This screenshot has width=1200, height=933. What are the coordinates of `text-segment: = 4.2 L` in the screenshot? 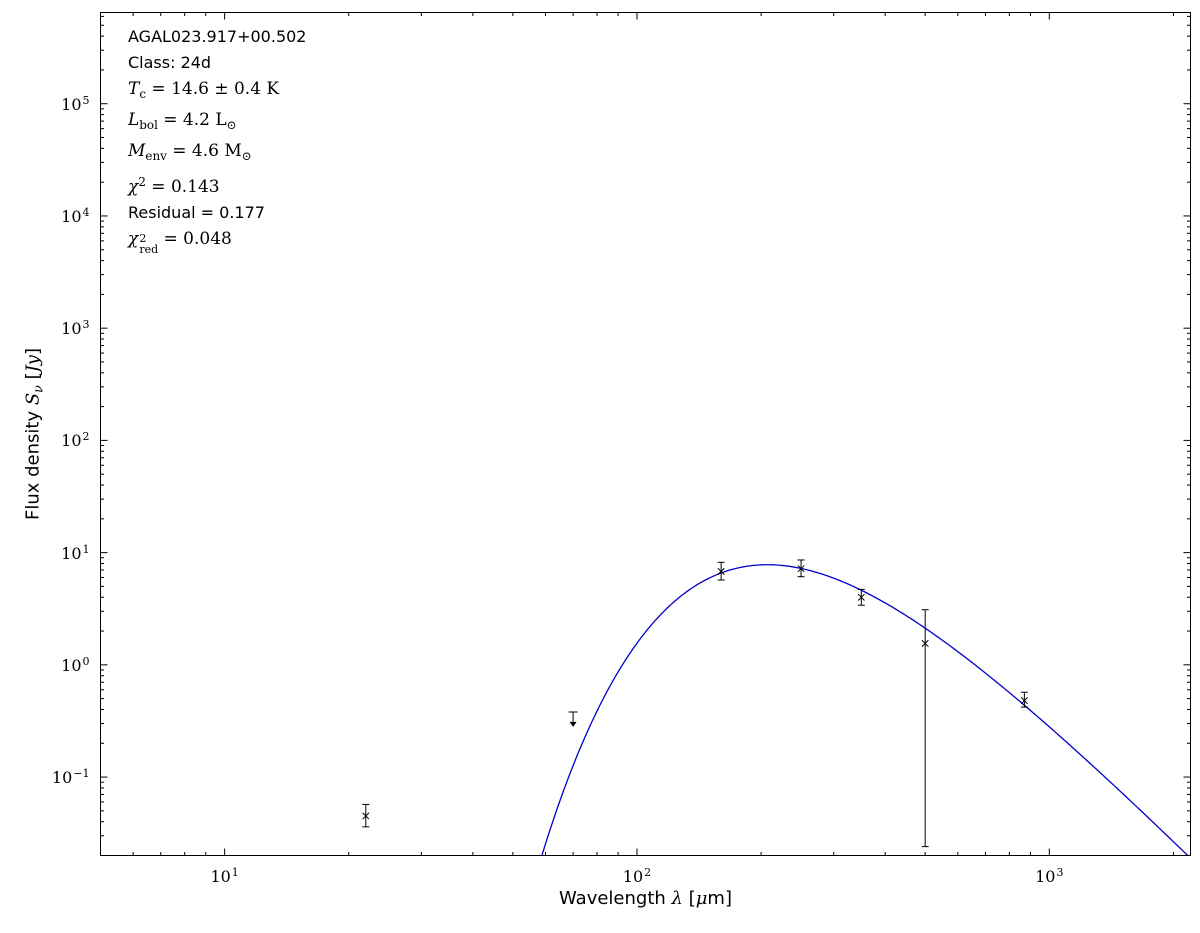 It's located at (192, 120).